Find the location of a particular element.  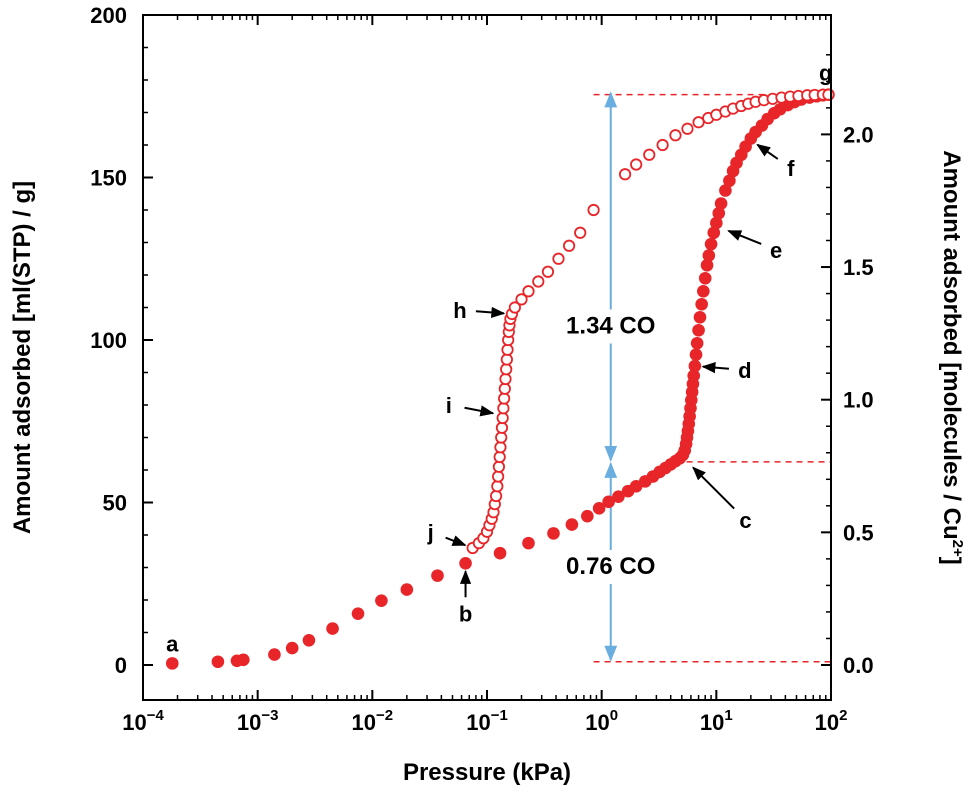

y-axis-title: Amount adsorbed [ml(STP) / g] is located at coordinates (22, 357).